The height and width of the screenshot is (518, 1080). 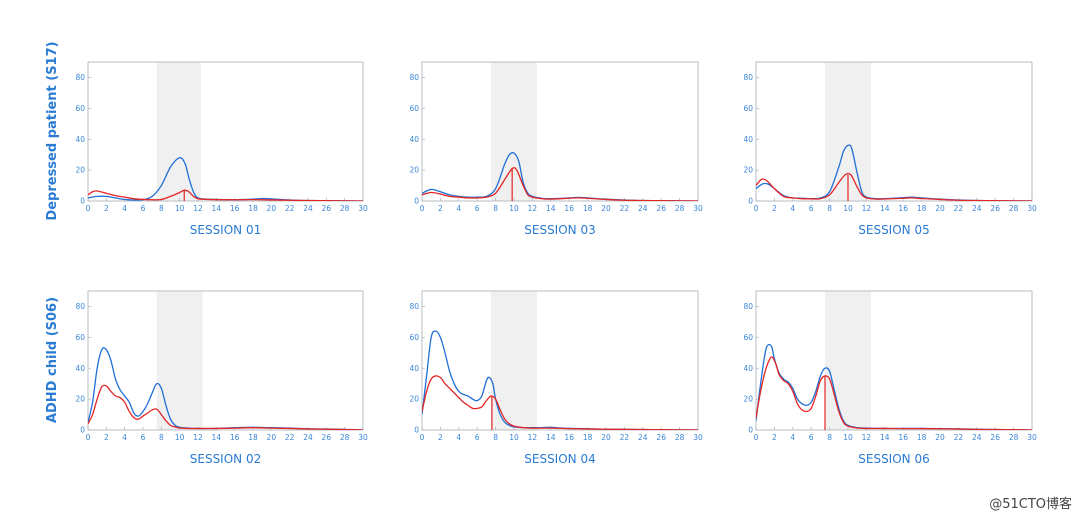 I want to click on session-label: SESSION 02, so click(x=225, y=459).